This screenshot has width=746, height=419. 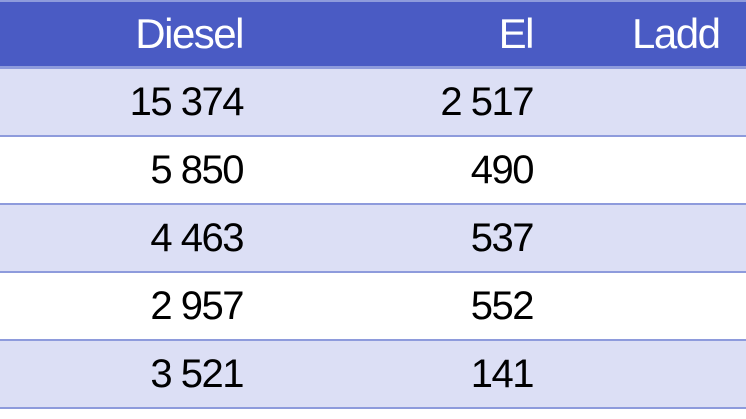 What do you see at coordinates (197, 305) in the screenshot?
I see `cell-diesel: 2 957` at bounding box center [197, 305].